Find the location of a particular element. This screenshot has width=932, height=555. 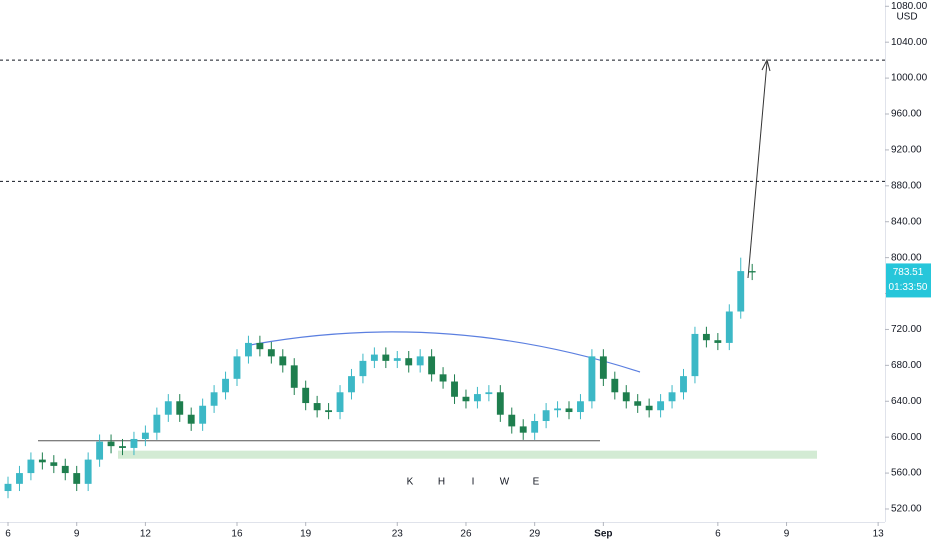

pattern-letter: I is located at coordinates (473, 482).